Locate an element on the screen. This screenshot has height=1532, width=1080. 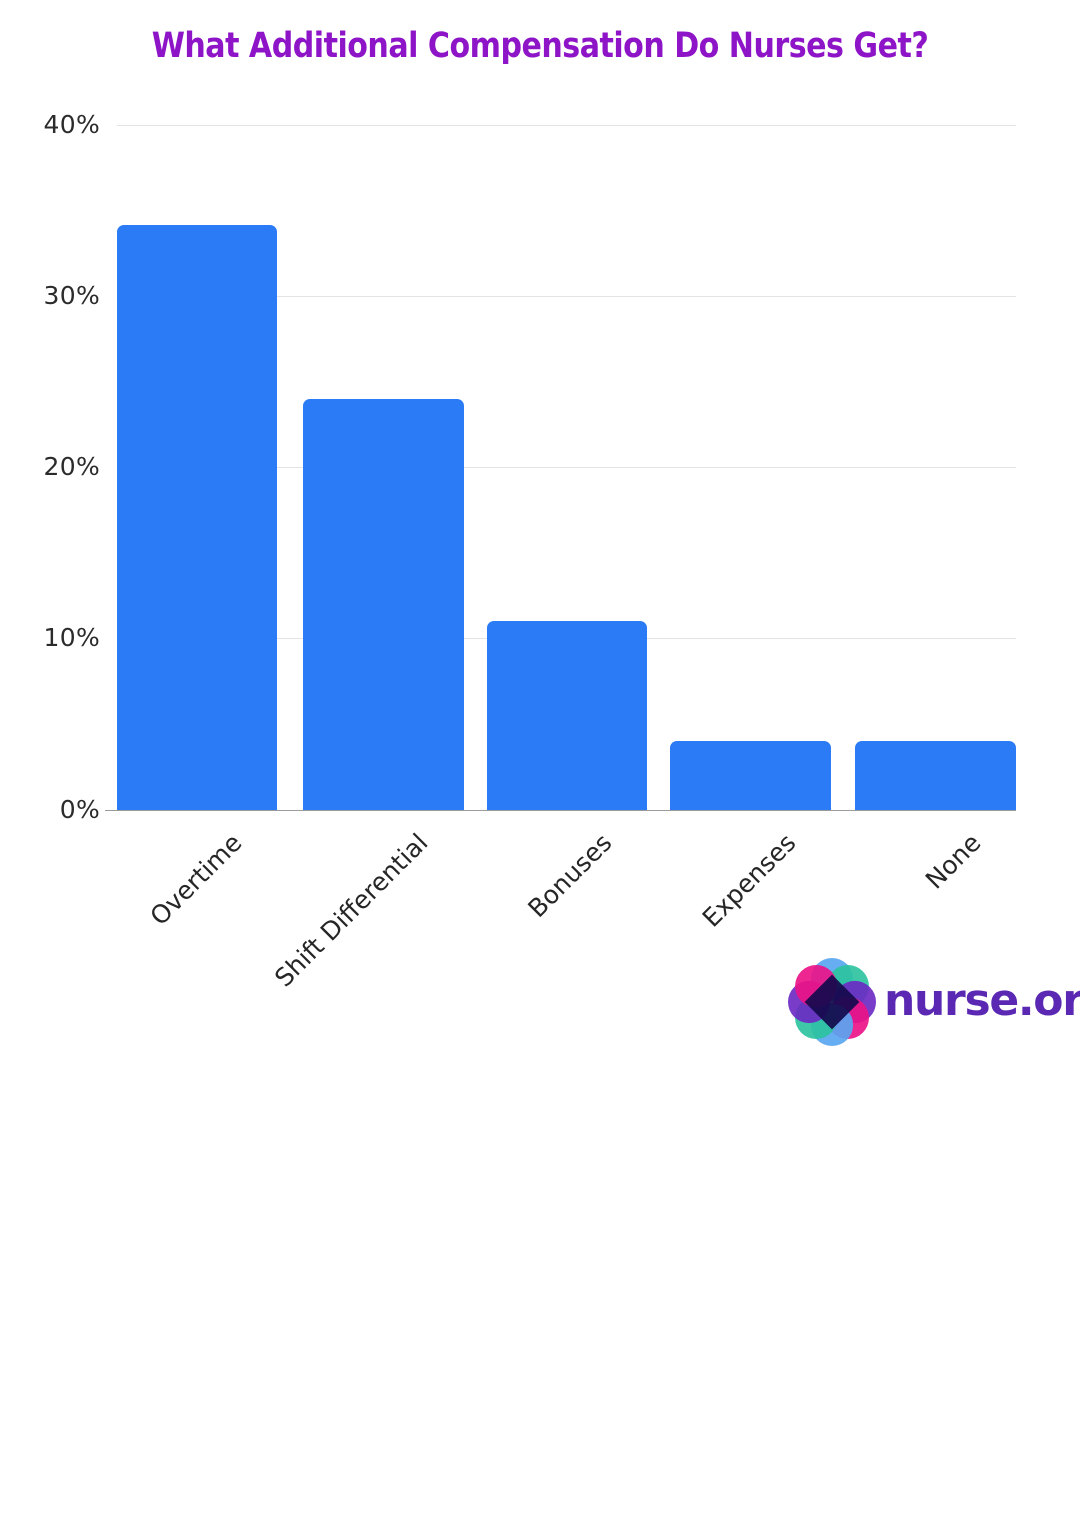
nurse-org-logo: nurse.org is located at coordinates (934, 1004).